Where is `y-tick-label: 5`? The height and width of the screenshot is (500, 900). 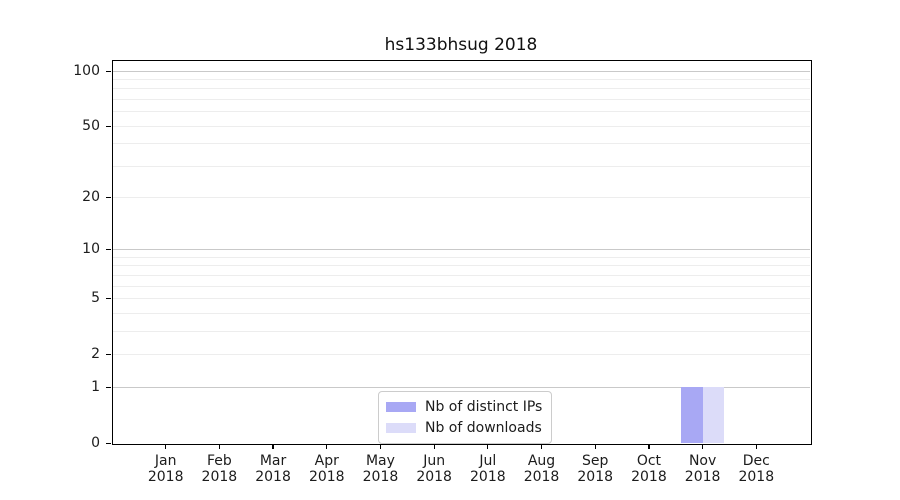 y-tick-label: 5 is located at coordinates (95, 298).